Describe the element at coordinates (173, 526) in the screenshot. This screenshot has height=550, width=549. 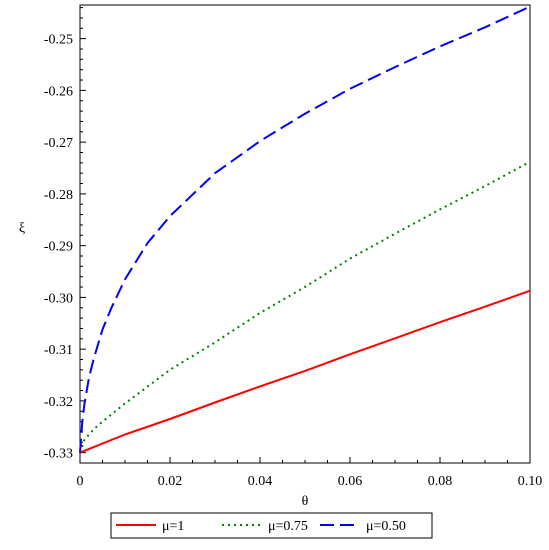
I see `legend-label-1: μ=1` at that location.